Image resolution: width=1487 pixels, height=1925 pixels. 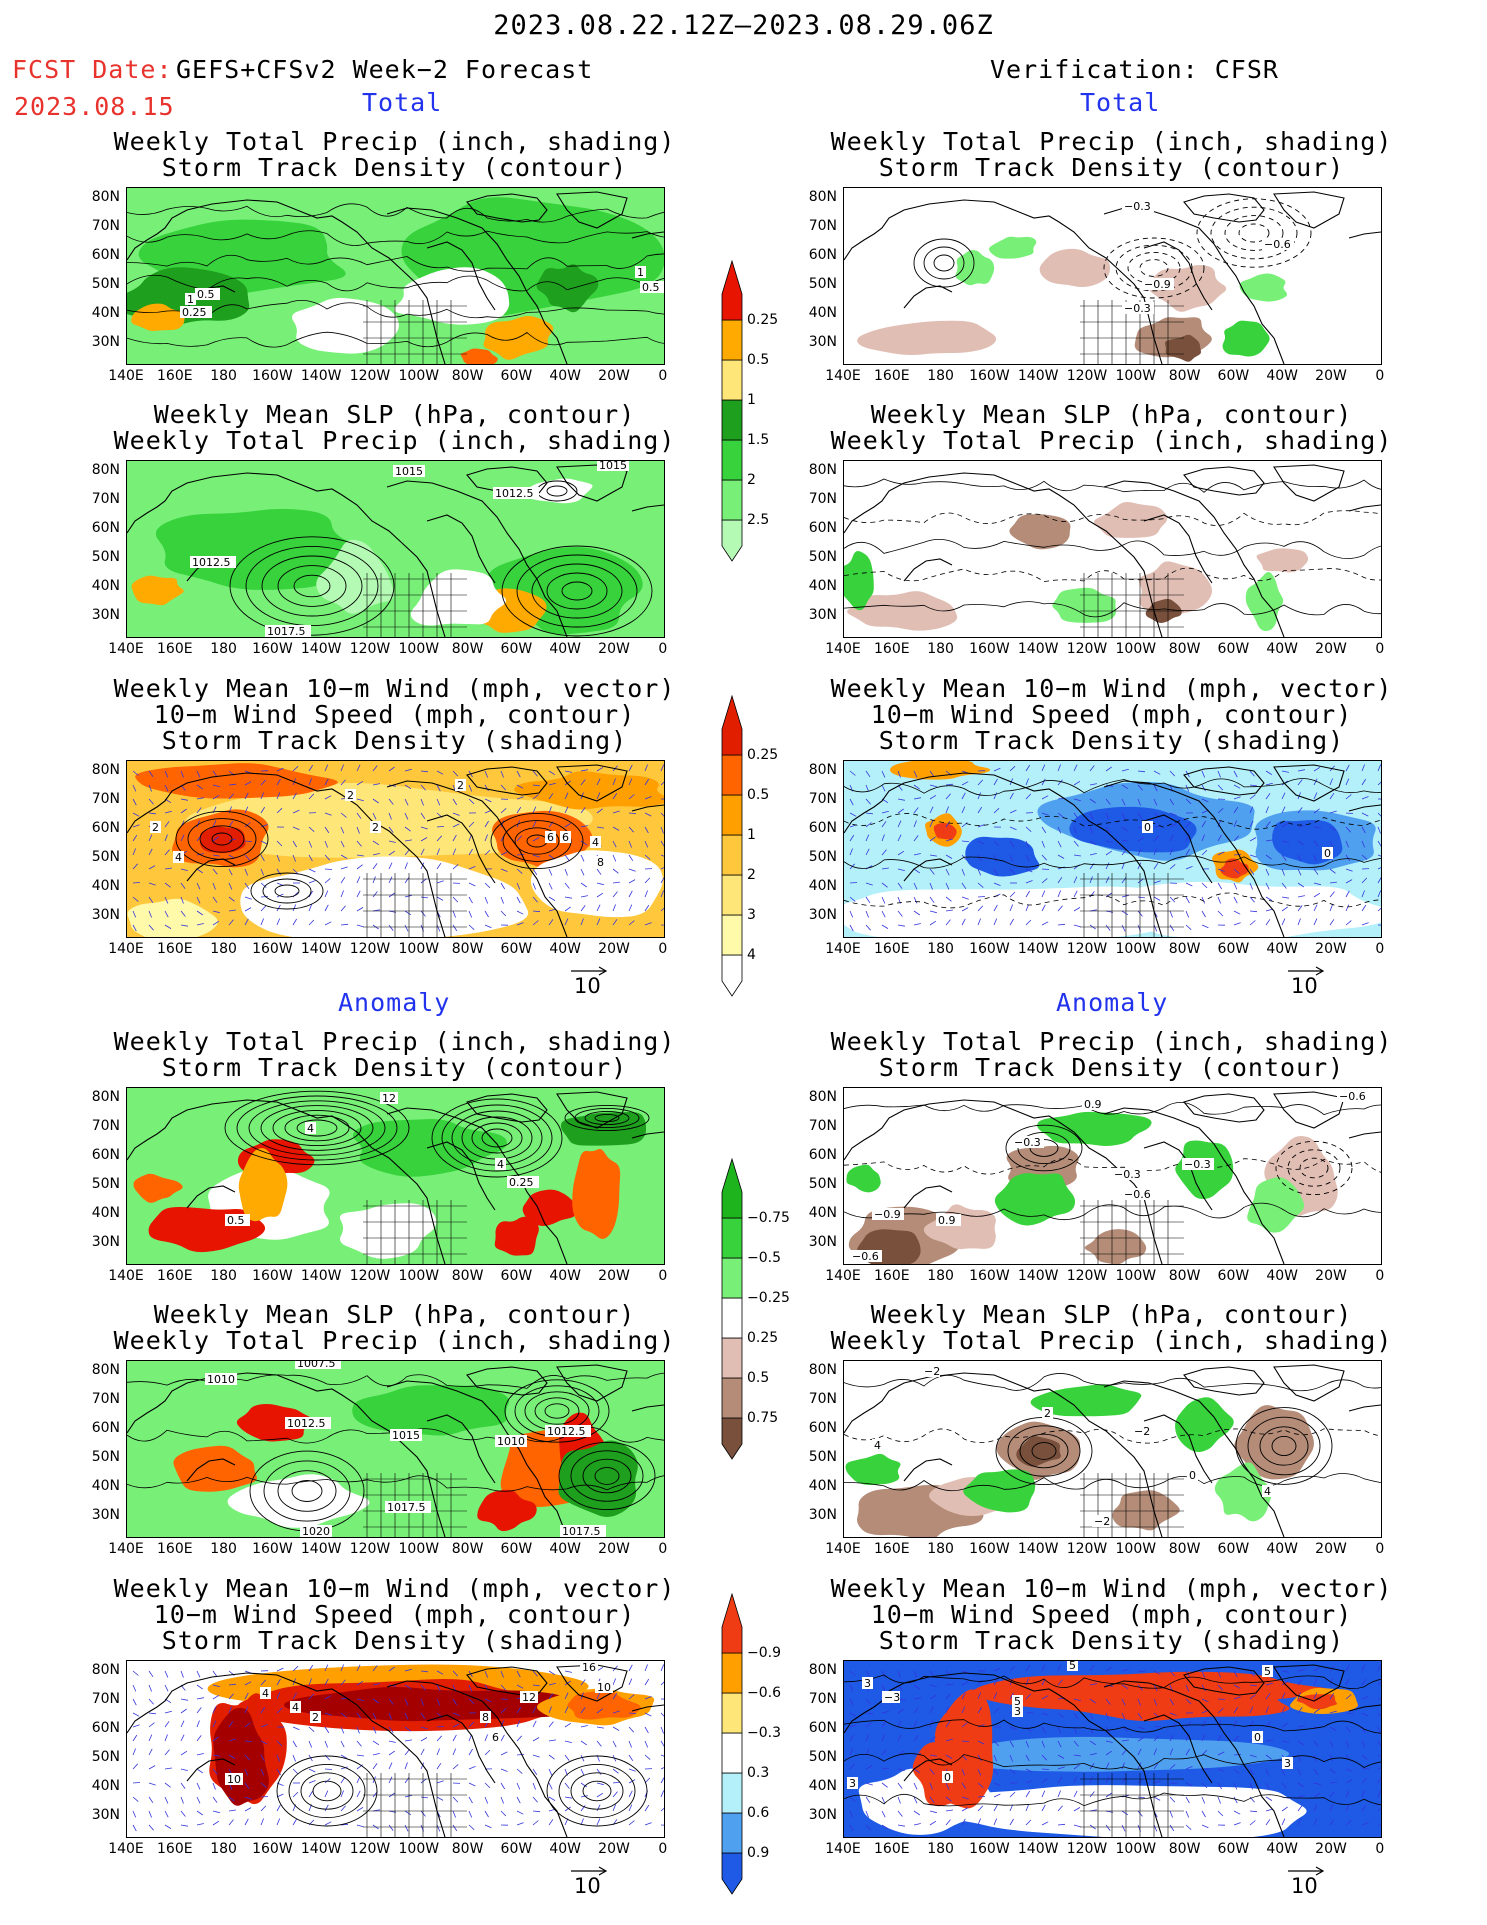 What do you see at coordinates (1038, 1549) in the screenshot?
I see `lon-tick-label: 140W` at bounding box center [1038, 1549].